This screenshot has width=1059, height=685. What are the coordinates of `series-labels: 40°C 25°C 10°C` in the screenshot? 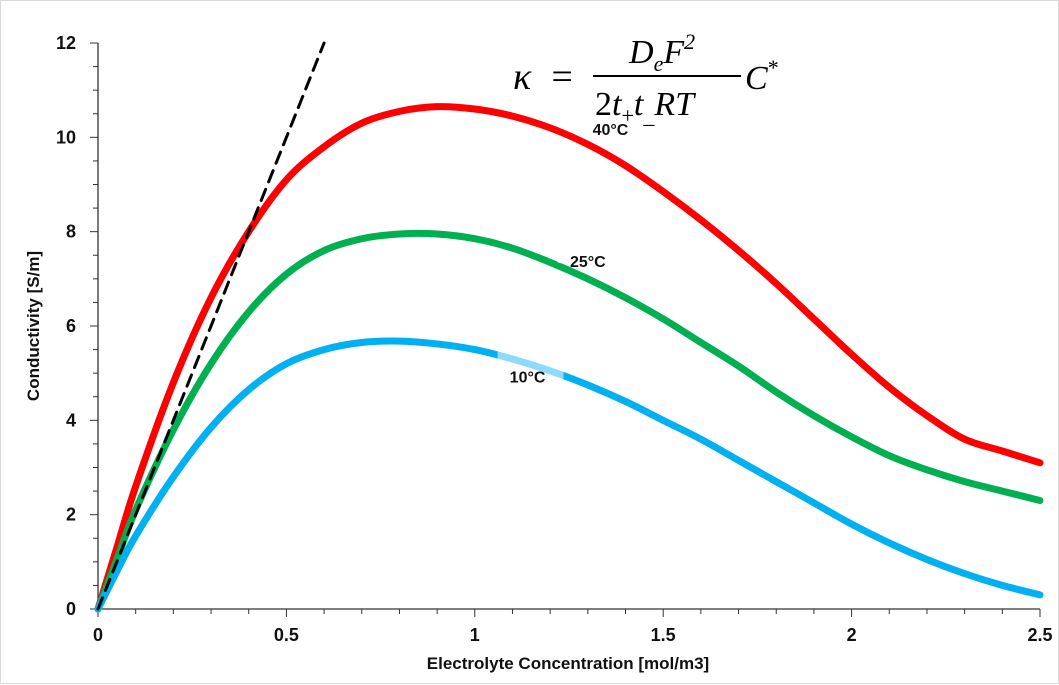 It's located at (572, 244).